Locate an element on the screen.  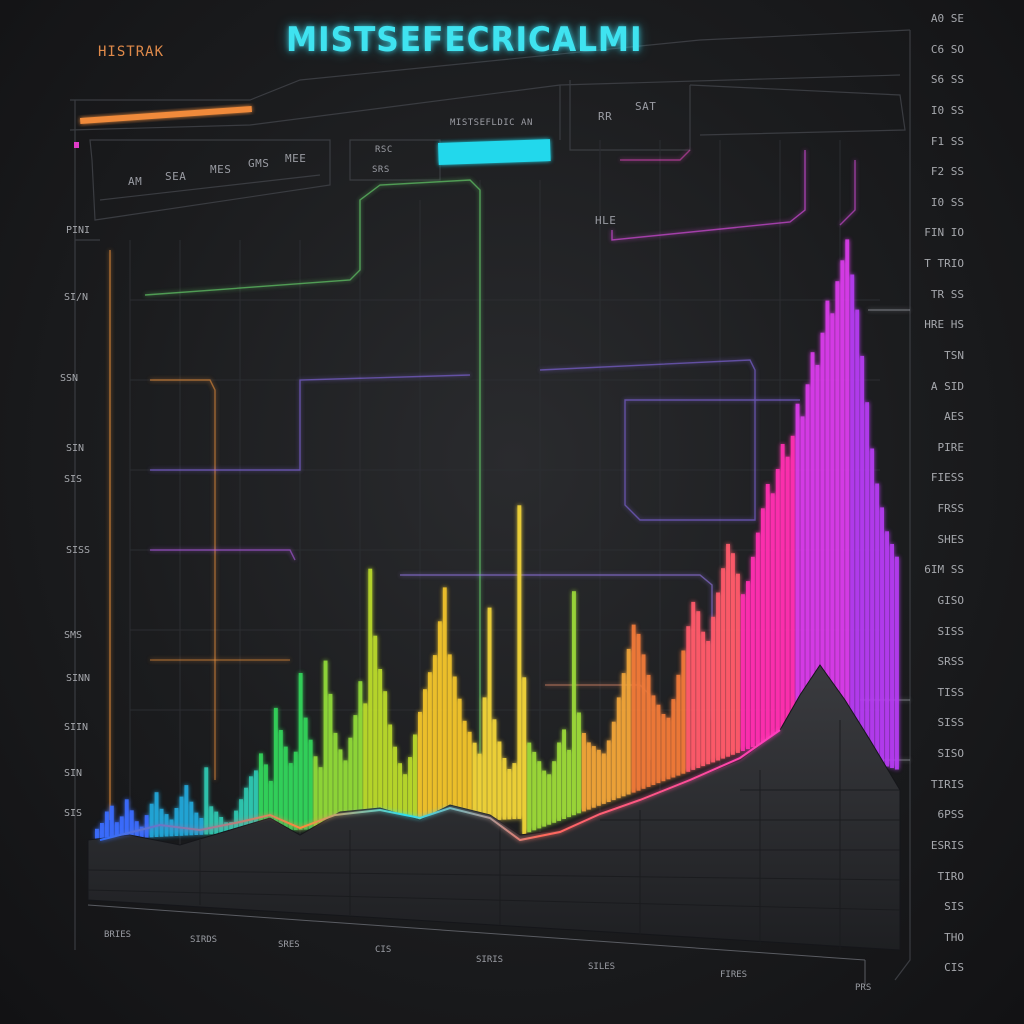
left-label-10: SIS is located at coordinates (73, 813).